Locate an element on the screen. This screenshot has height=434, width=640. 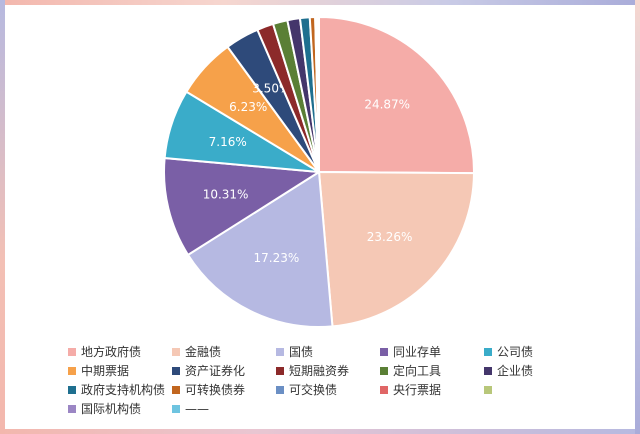
legend-item-8: 定向工具 is located at coordinates (432, 371).